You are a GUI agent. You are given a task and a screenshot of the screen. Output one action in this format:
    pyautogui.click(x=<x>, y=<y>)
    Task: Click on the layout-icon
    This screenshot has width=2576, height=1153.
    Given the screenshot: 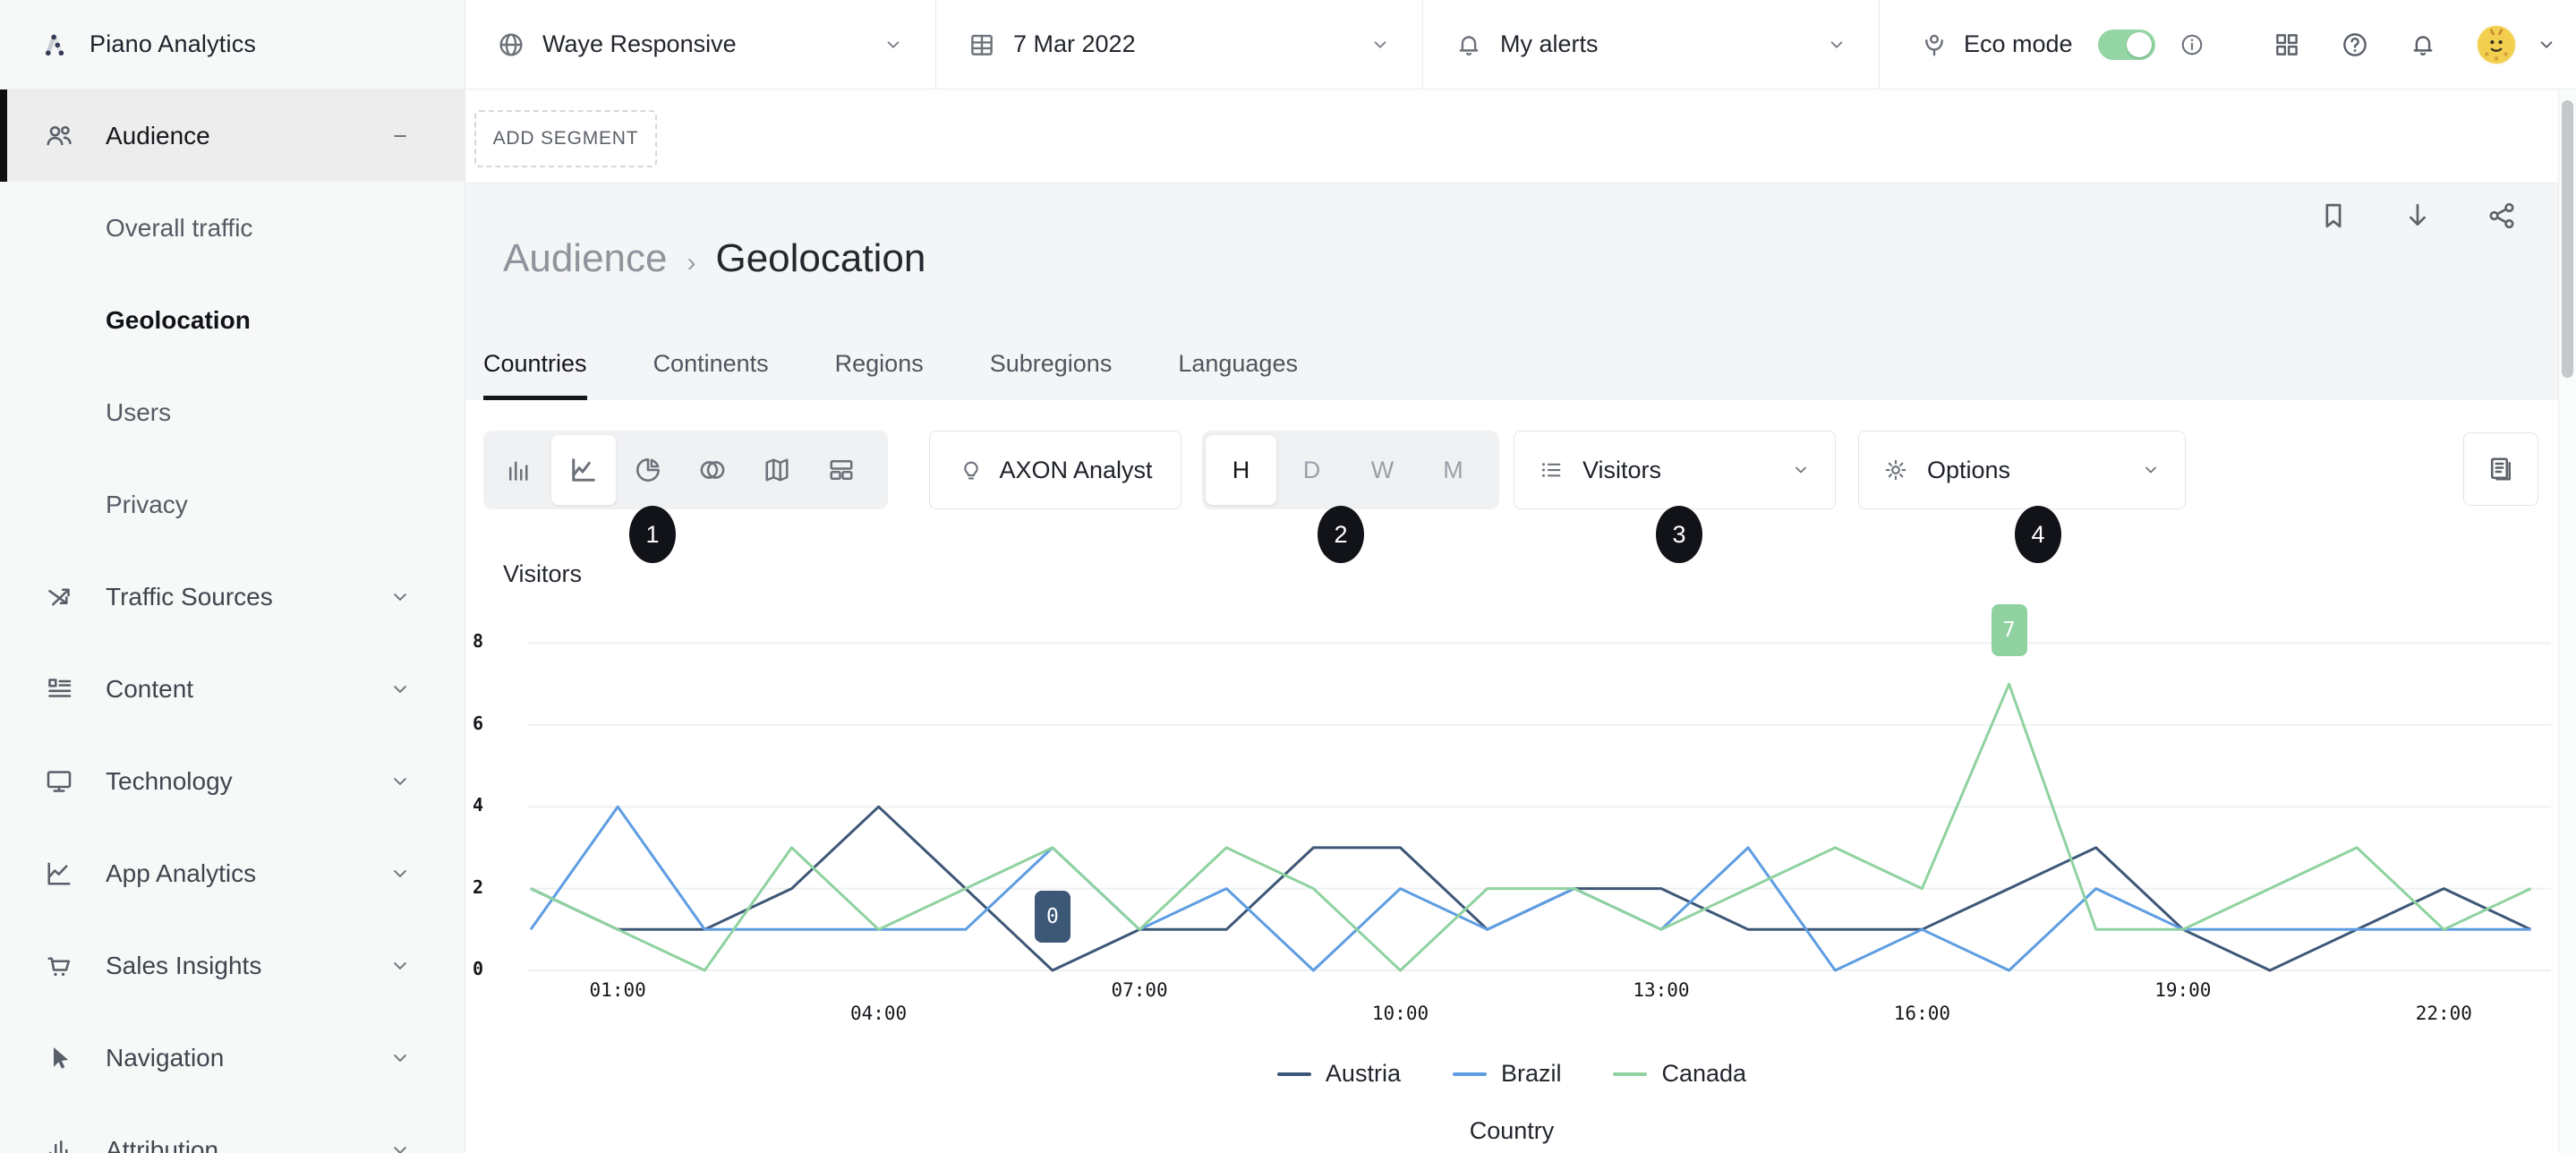 What is the action you would take?
    pyautogui.click(x=841, y=470)
    